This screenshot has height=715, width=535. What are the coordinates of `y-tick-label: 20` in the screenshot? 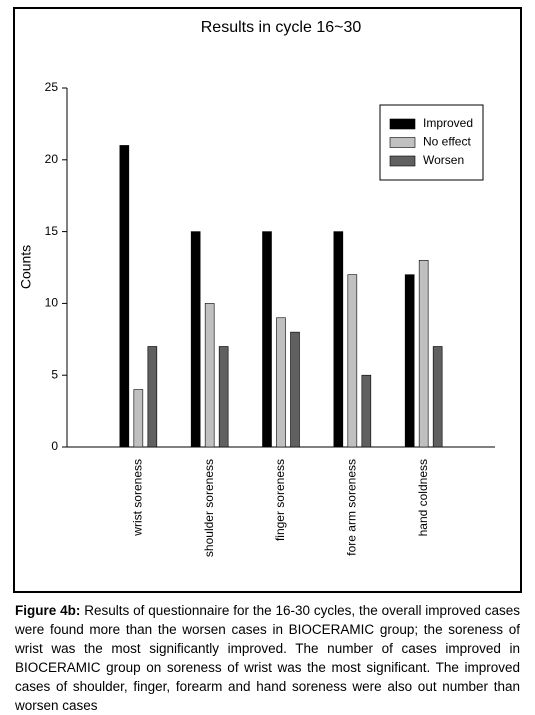 It's located at (52, 159).